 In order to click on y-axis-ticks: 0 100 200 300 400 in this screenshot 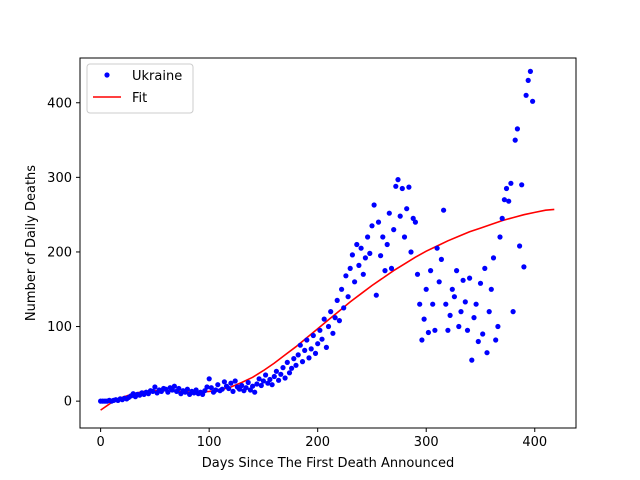, I will do `click(63, 253)`.